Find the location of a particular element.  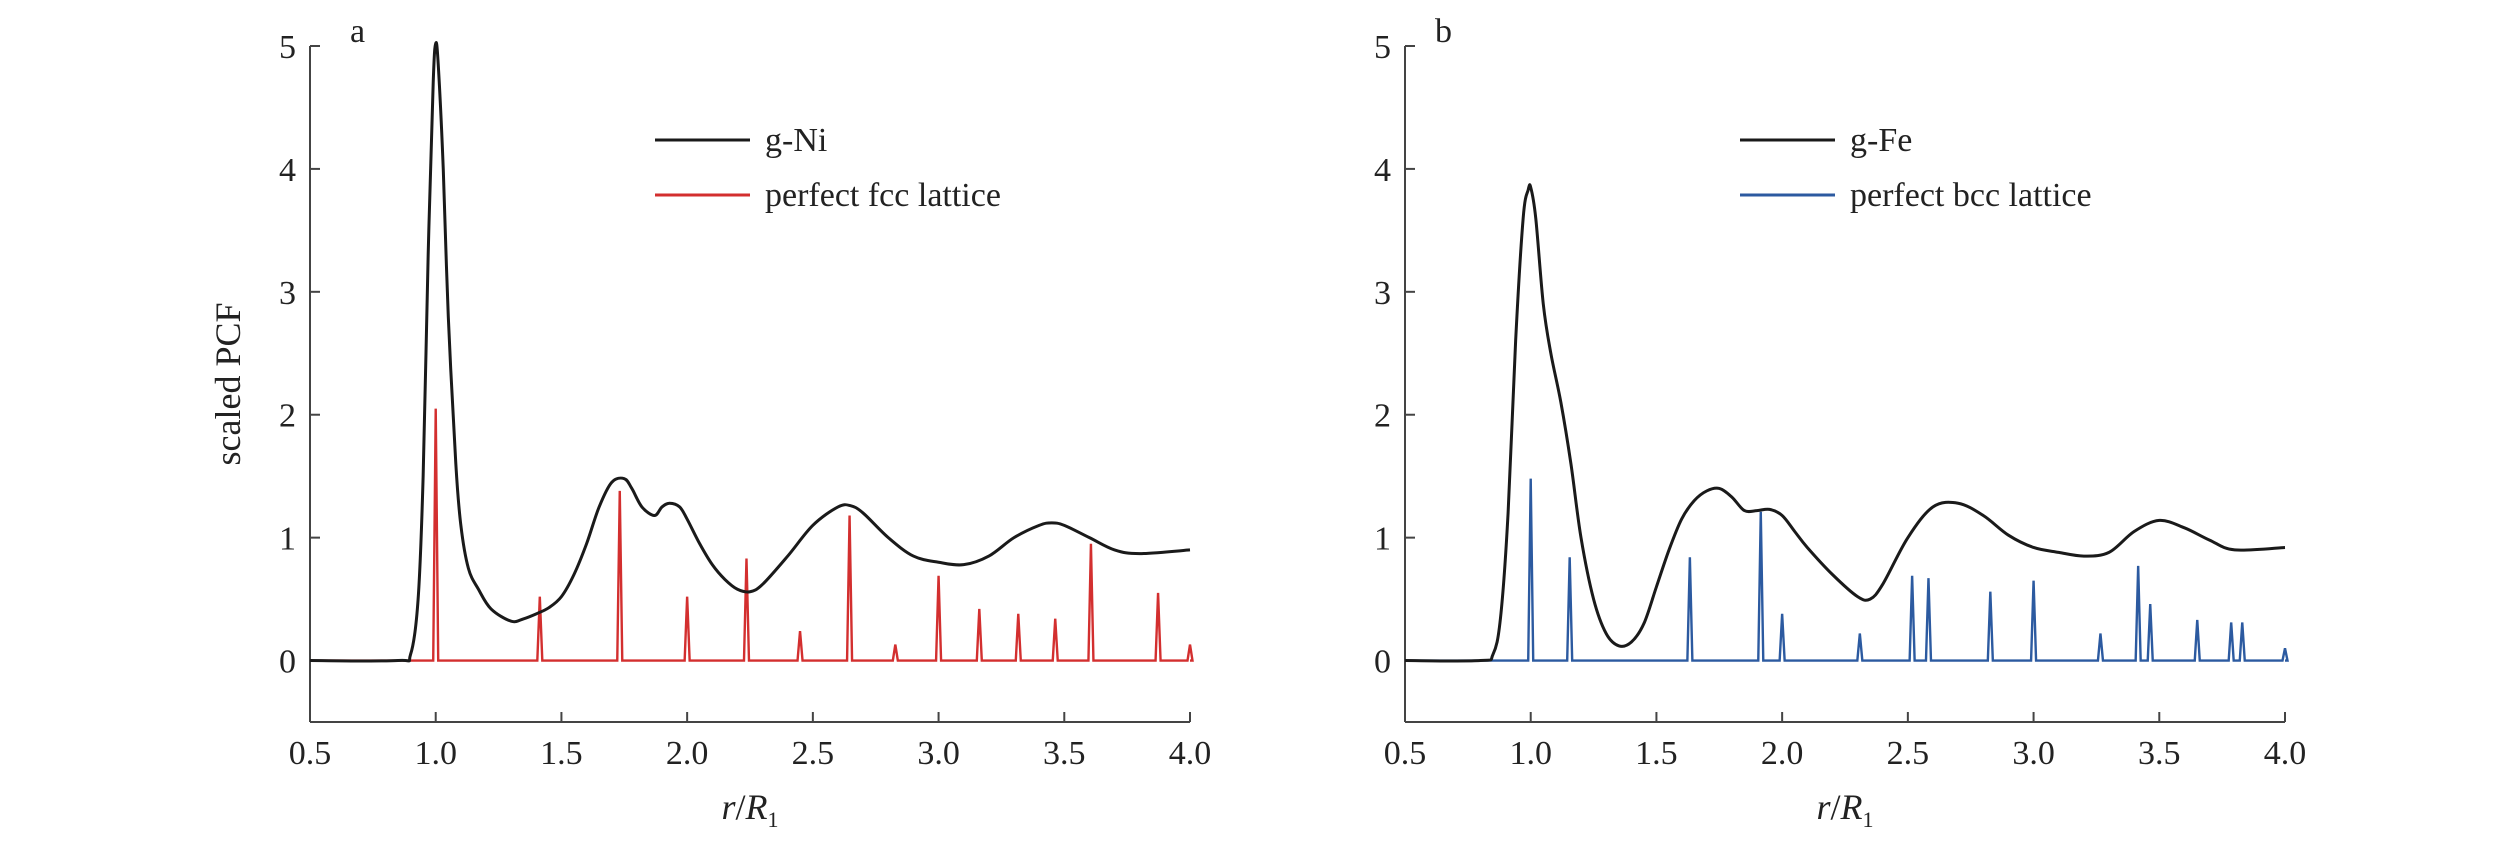

panel-label: a is located at coordinates (357, 31).